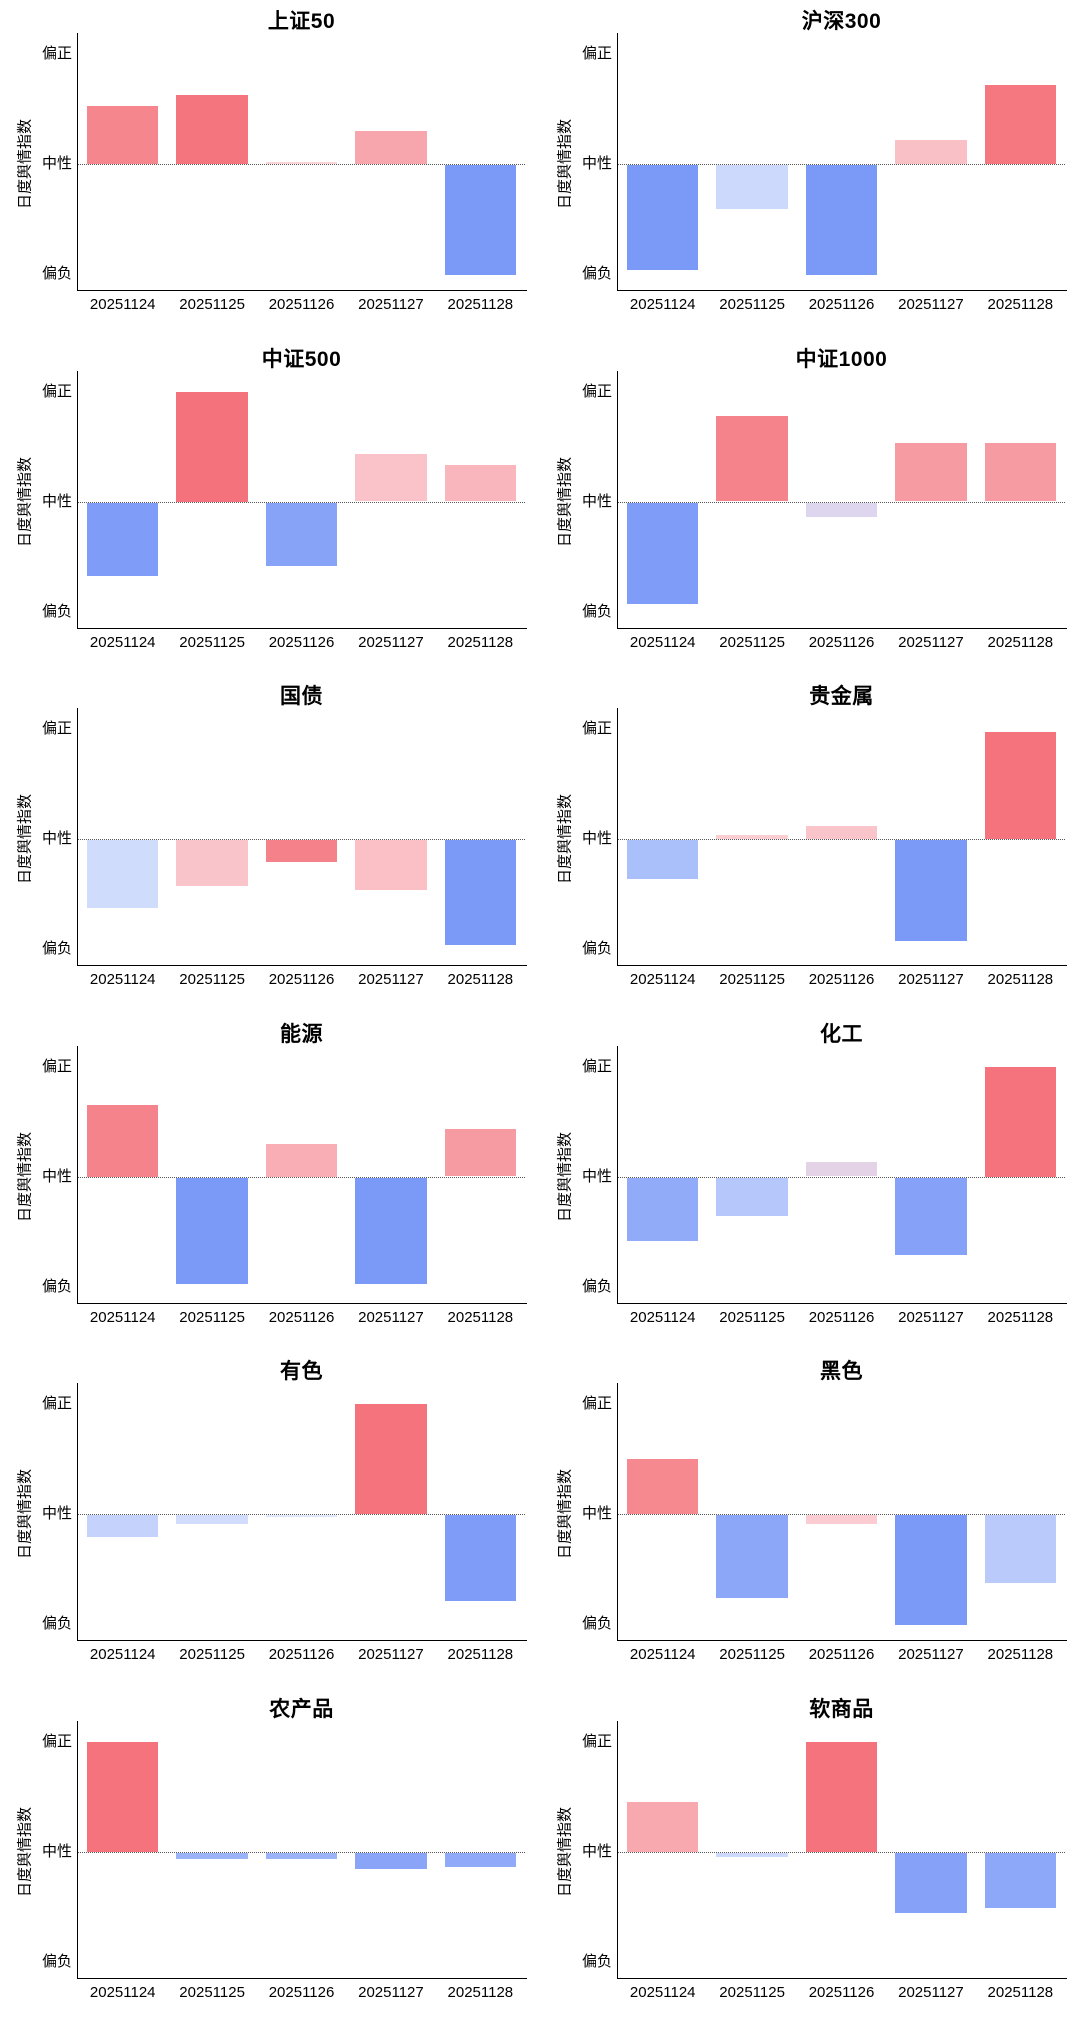 The width and height of the screenshot is (1080, 2025). Describe the element at coordinates (841, 1034) in the screenshot. I see `chart-title: 化工` at that location.